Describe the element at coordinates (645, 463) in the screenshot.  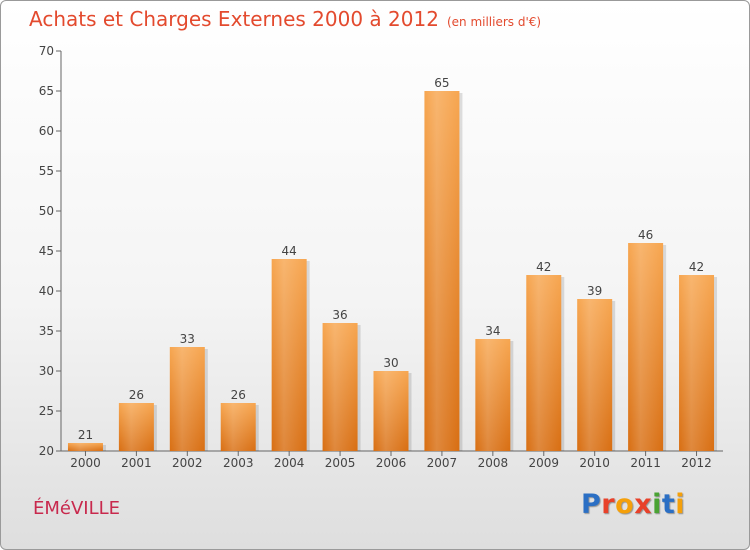
I see `x-tick-label: 2011` at that location.